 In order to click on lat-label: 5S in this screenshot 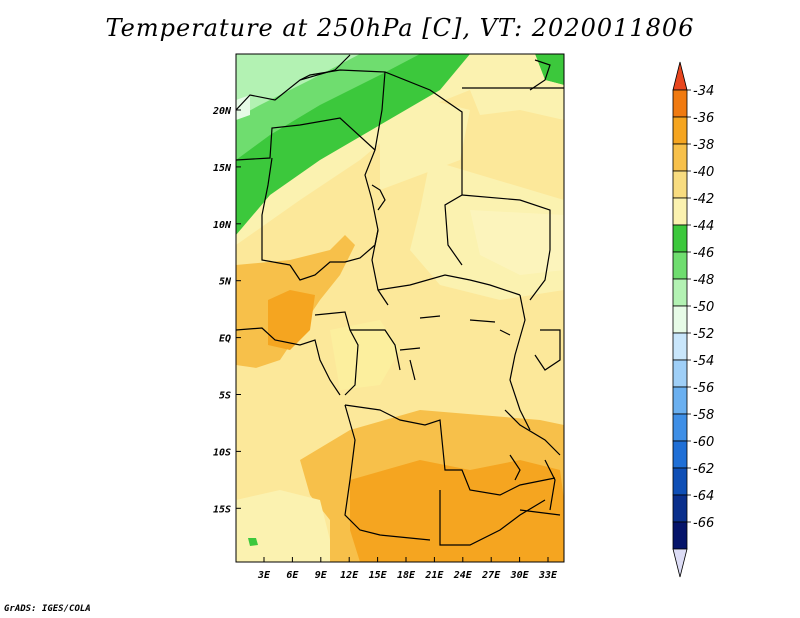, I will do `click(225, 396)`.